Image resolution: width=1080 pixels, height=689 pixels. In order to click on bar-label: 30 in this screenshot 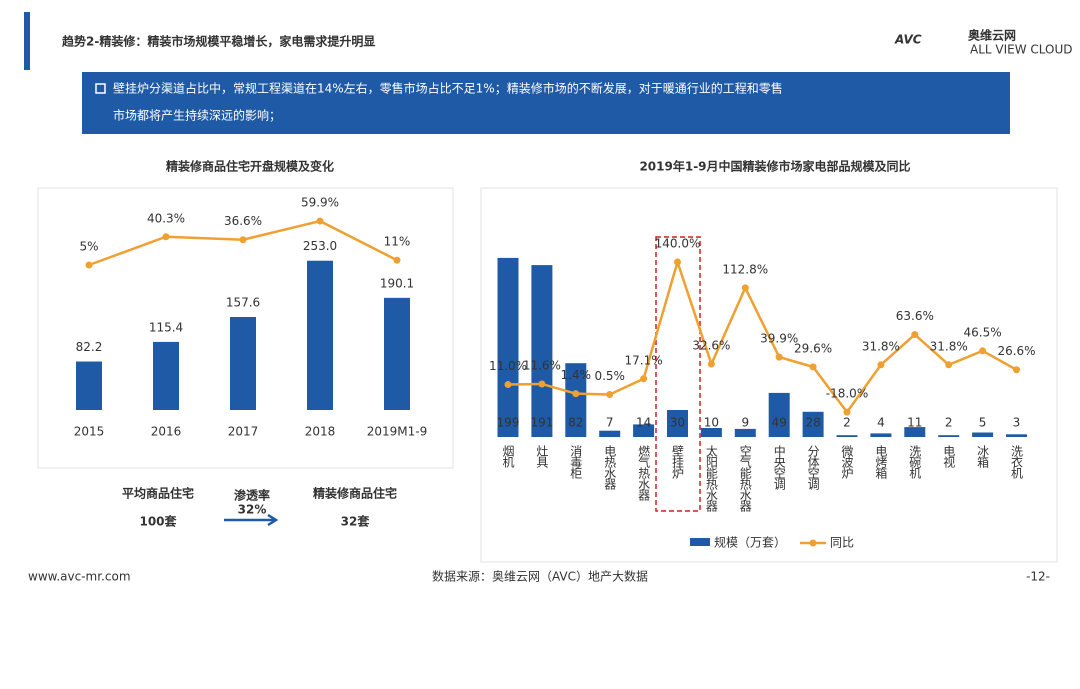, I will do `click(677, 423)`.